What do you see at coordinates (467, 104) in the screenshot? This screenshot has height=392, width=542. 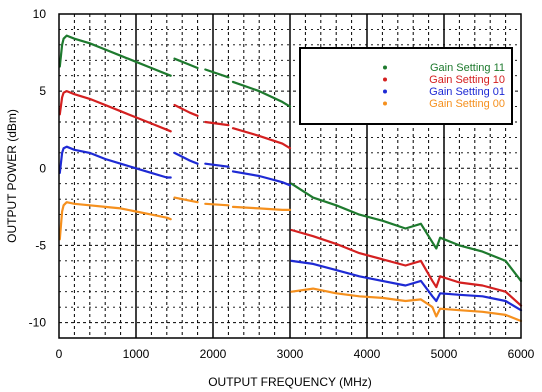 I see `legend-label: Gain Setting 00` at bounding box center [467, 104].